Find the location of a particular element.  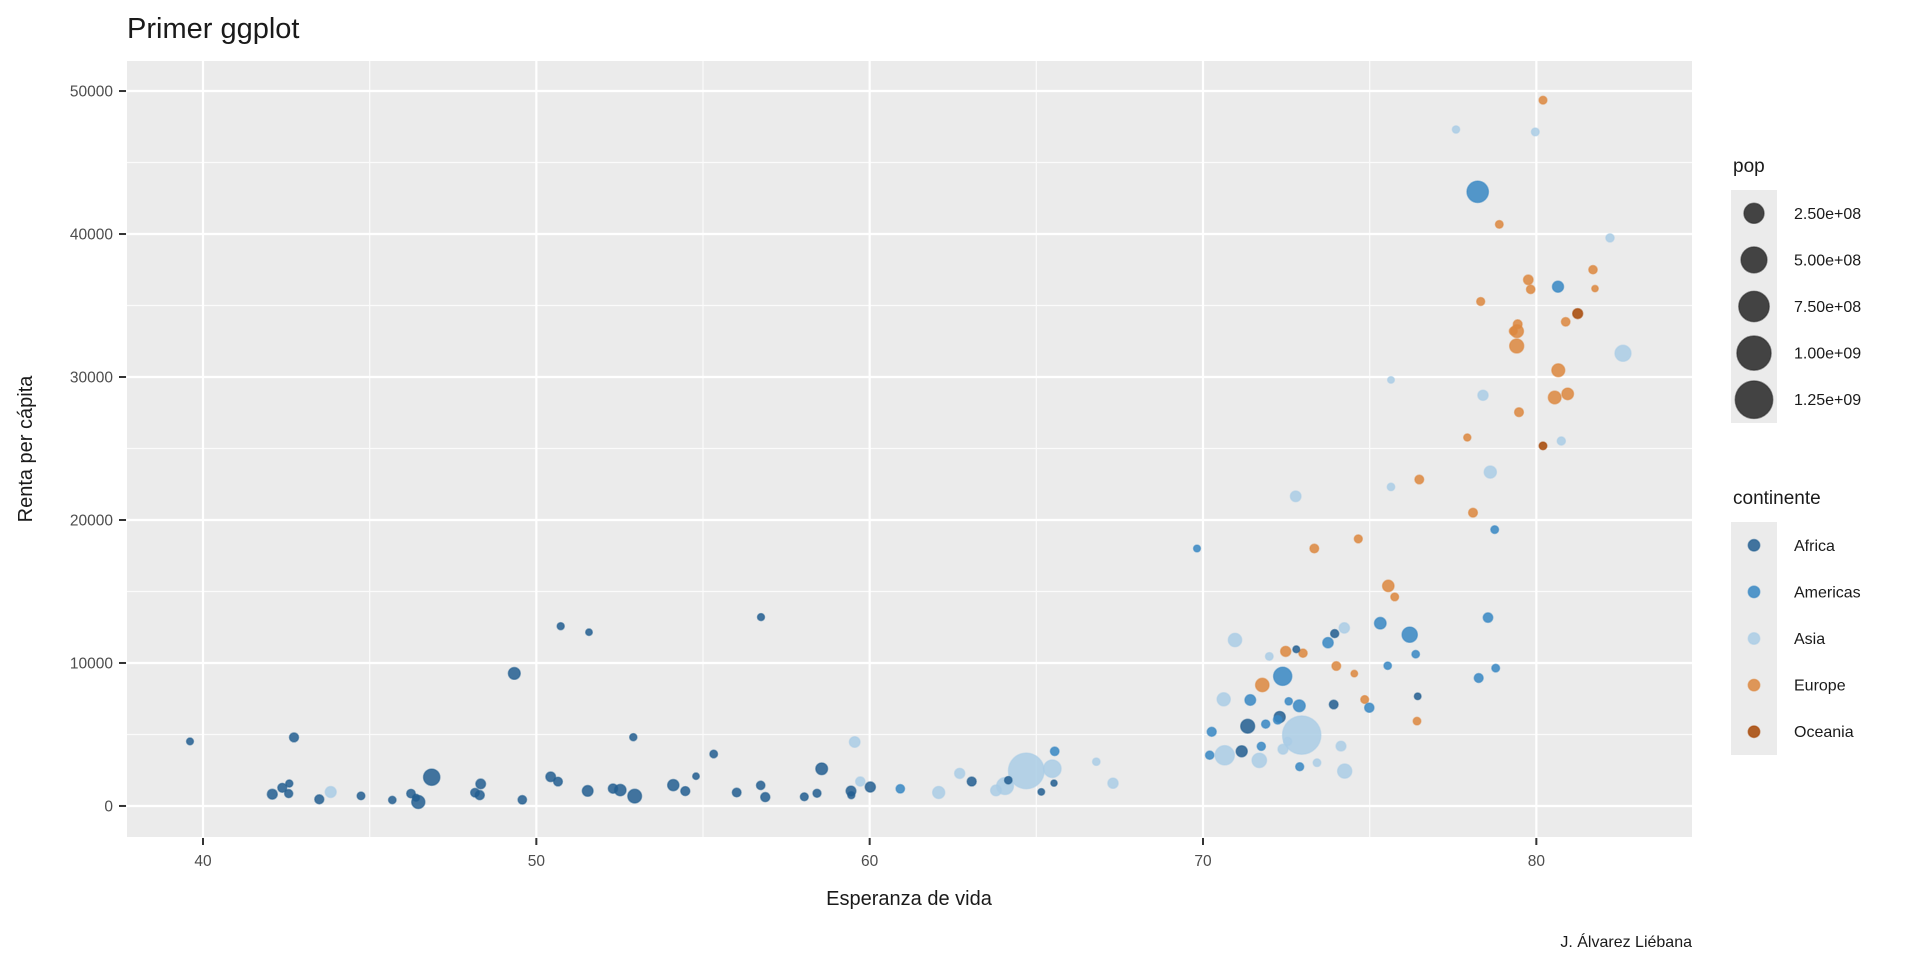

y-tick-label: 40000 is located at coordinates (91, 235).